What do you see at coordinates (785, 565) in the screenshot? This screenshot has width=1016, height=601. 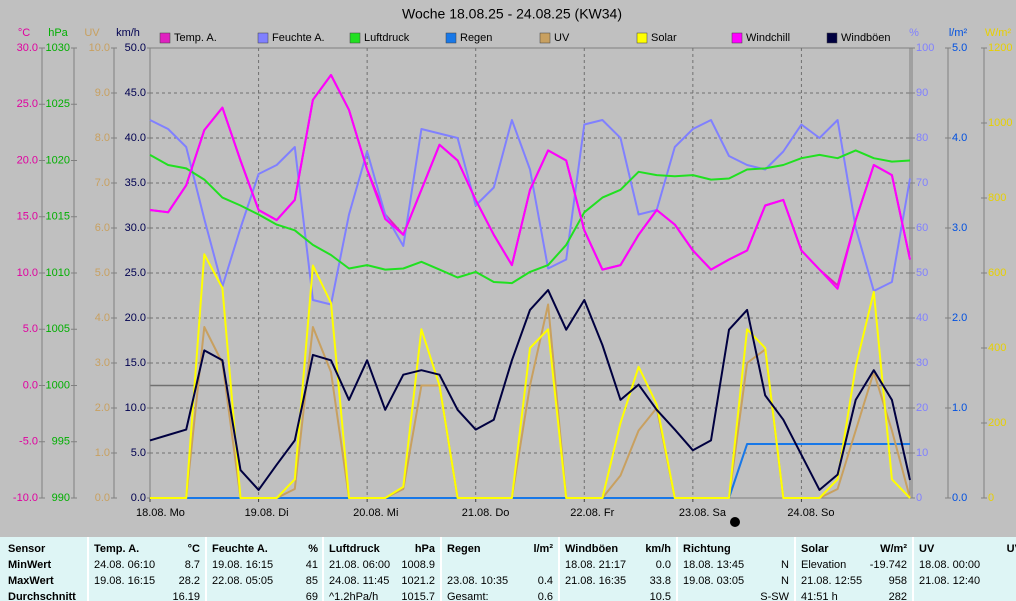 I see `cell-value: N` at bounding box center [785, 565].